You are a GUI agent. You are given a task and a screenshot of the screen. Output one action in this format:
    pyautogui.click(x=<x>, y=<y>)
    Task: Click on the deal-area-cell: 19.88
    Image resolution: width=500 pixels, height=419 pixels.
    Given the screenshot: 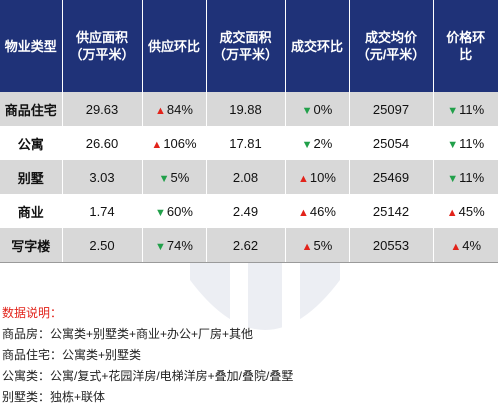 What is the action you would take?
    pyautogui.click(x=246, y=109)
    